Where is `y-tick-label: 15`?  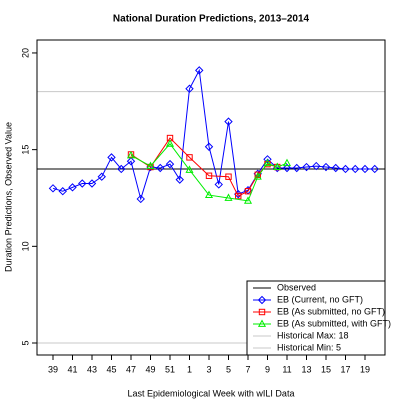
y-tick-label: 15 is located at coordinates (25, 150).